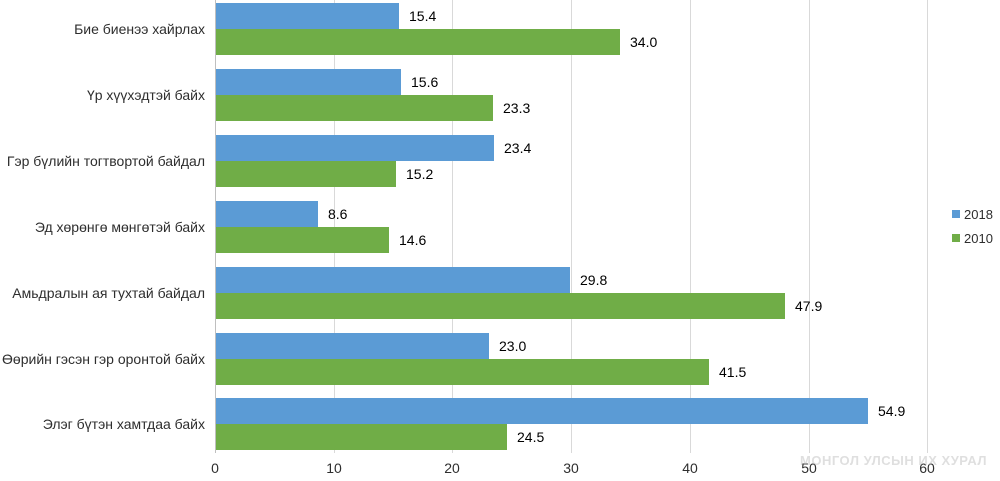  I want to click on value-label: 15.6, so click(425, 82).